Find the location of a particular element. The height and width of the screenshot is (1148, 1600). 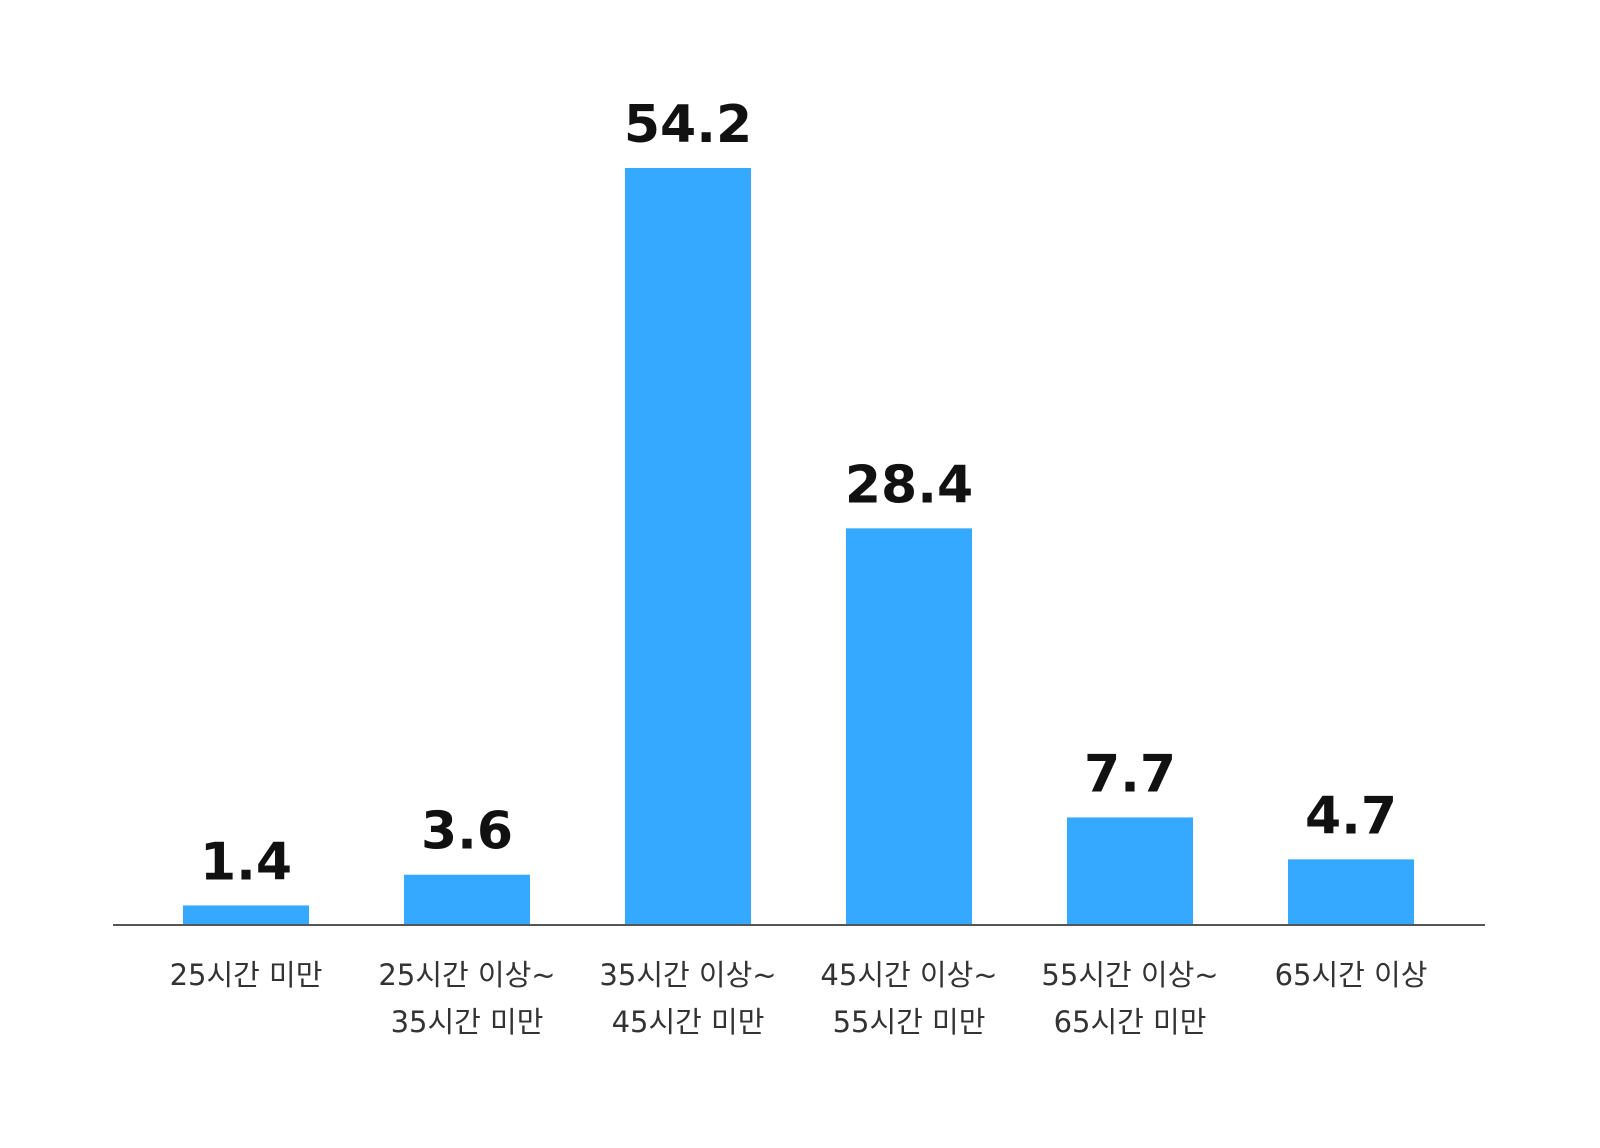

category-label: 65시간 미만 is located at coordinates (1130, 1022).